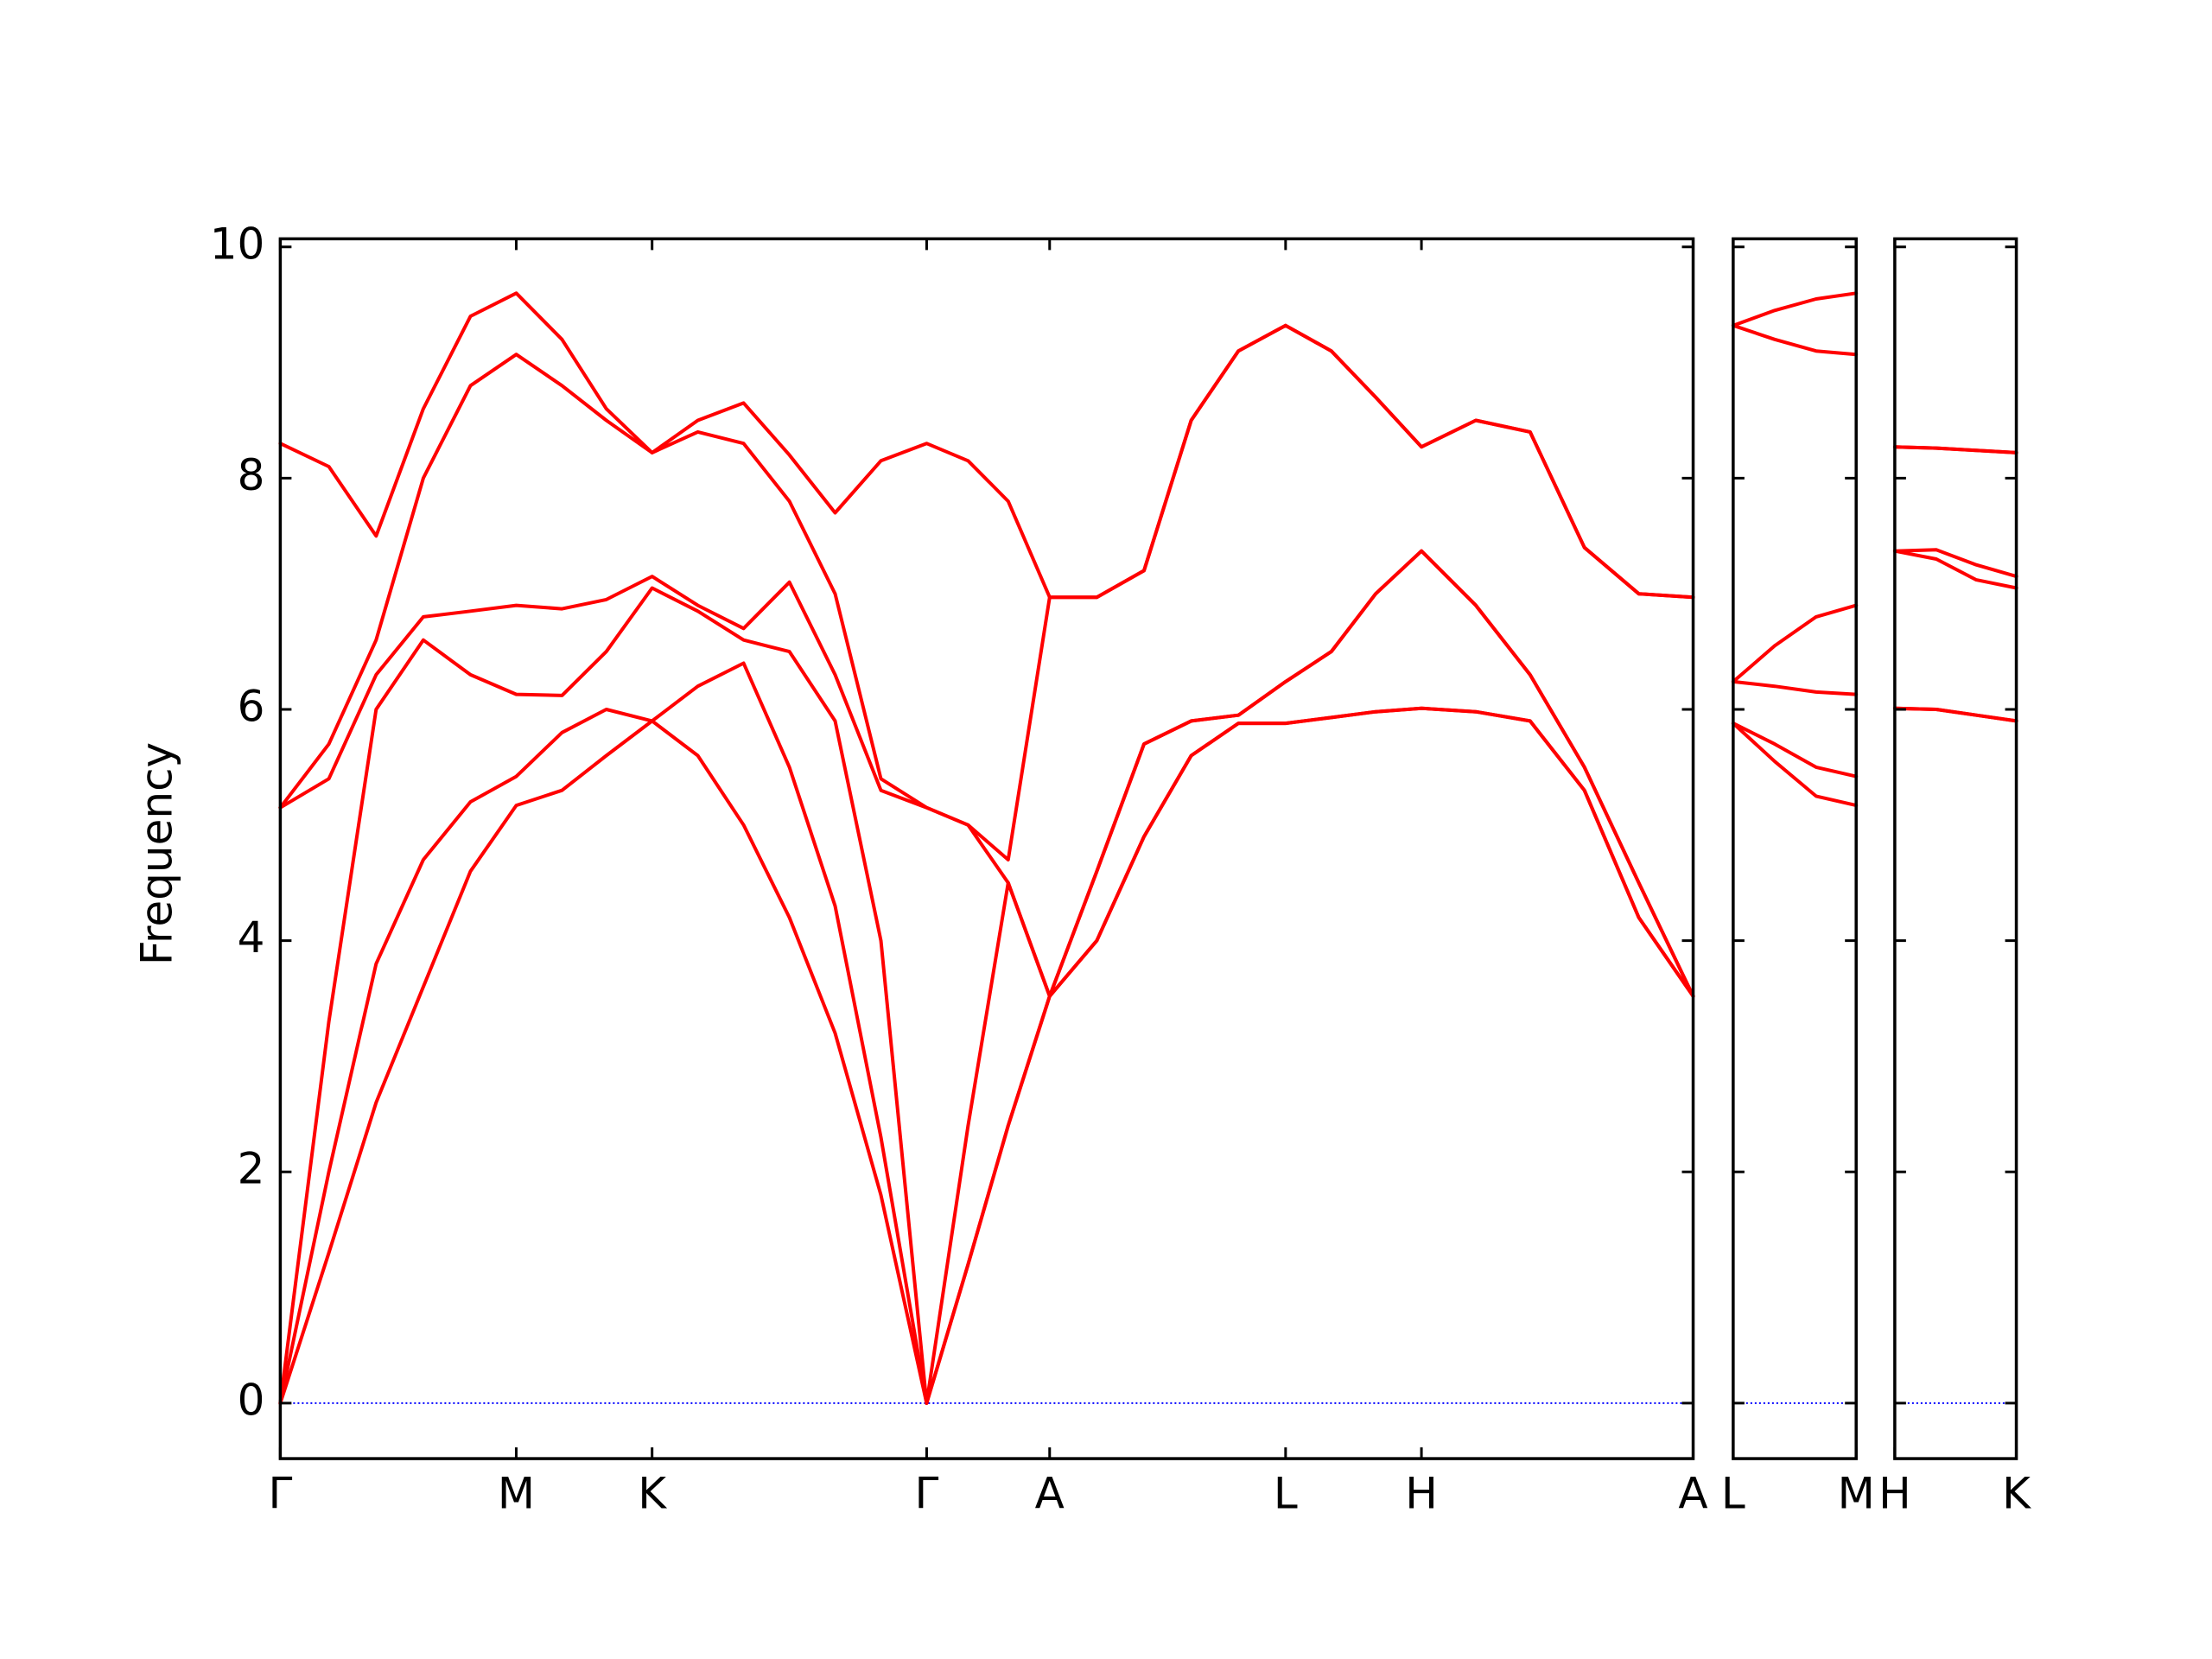  I want to click on y-tick-label: 2, so click(251, 1169).